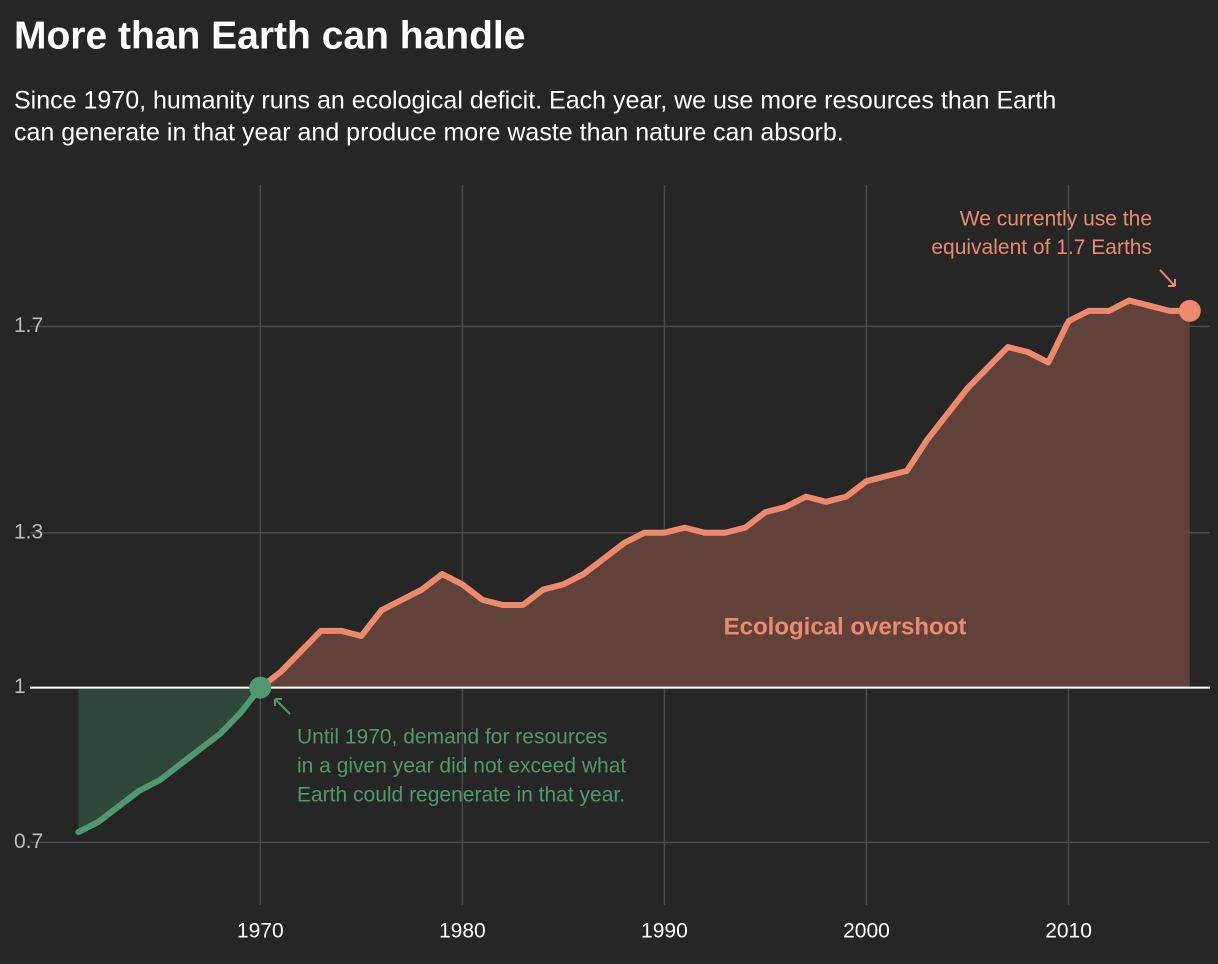  I want to click on x-tick-label: 1990, so click(664, 931).